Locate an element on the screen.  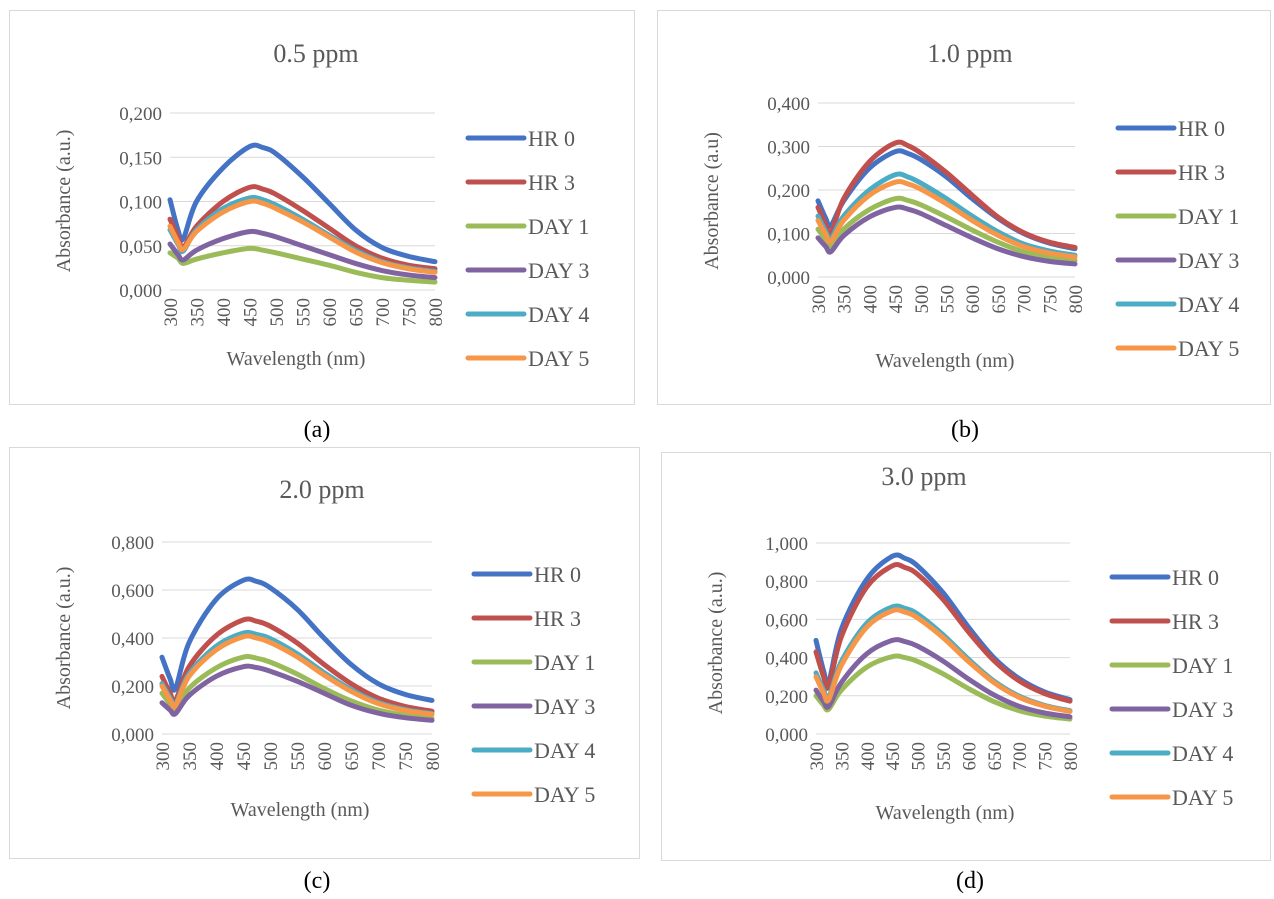
y-tick-label: 0,150 is located at coordinates (140, 158).